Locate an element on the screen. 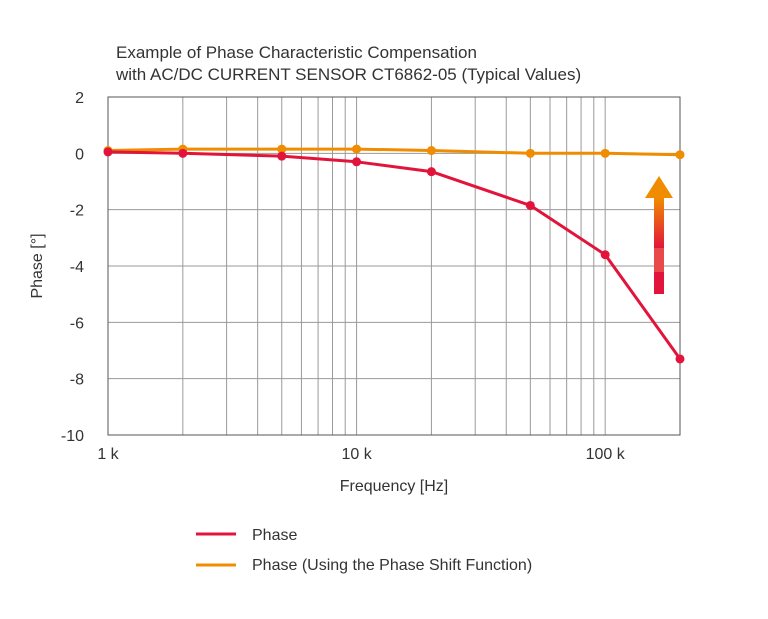  x-tick-label: 1 k is located at coordinates (108, 454).